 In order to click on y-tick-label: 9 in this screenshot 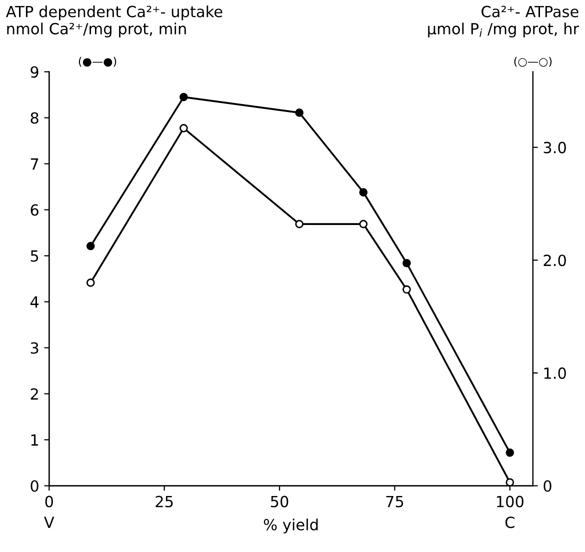, I will do `click(34, 72)`.